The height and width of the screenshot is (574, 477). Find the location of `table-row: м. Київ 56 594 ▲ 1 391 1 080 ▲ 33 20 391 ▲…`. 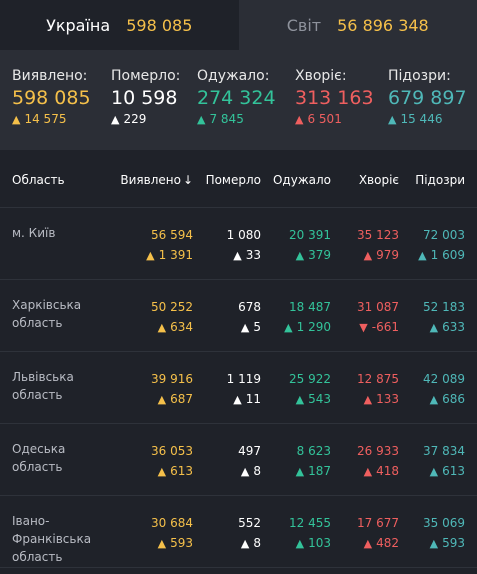

table-row: м. Київ 56 594 ▲ 1 391 1 080 ▲ 33 20 391 ▲… is located at coordinates (238, 244).